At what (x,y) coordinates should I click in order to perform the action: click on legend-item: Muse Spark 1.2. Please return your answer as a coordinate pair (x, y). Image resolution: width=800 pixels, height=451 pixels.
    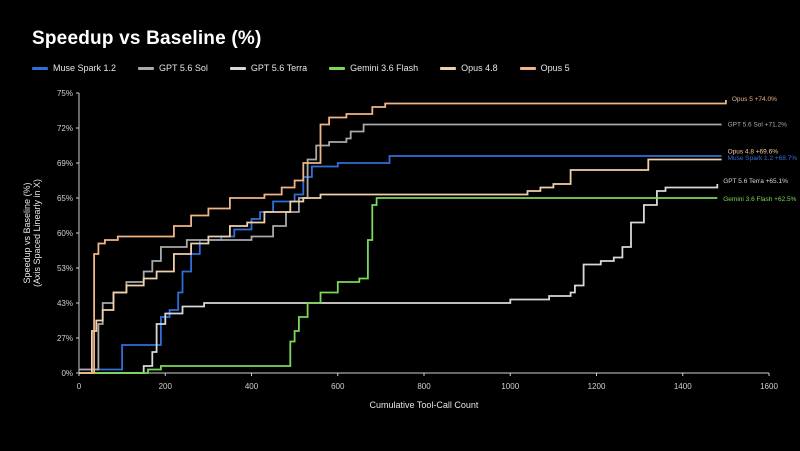
    Looking at the image, I should click on (74, 68).